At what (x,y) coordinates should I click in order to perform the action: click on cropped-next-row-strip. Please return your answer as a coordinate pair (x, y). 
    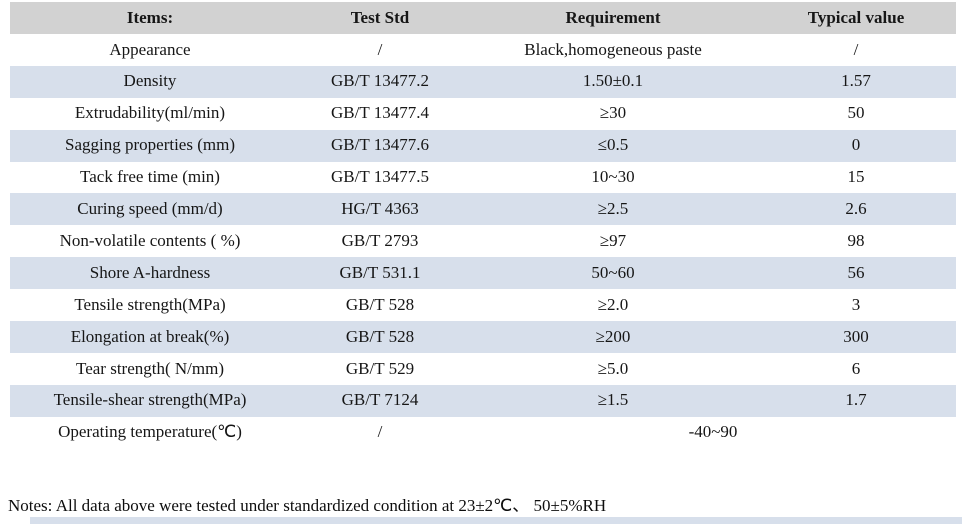
    Looking at the image, I should click on (496, 520).